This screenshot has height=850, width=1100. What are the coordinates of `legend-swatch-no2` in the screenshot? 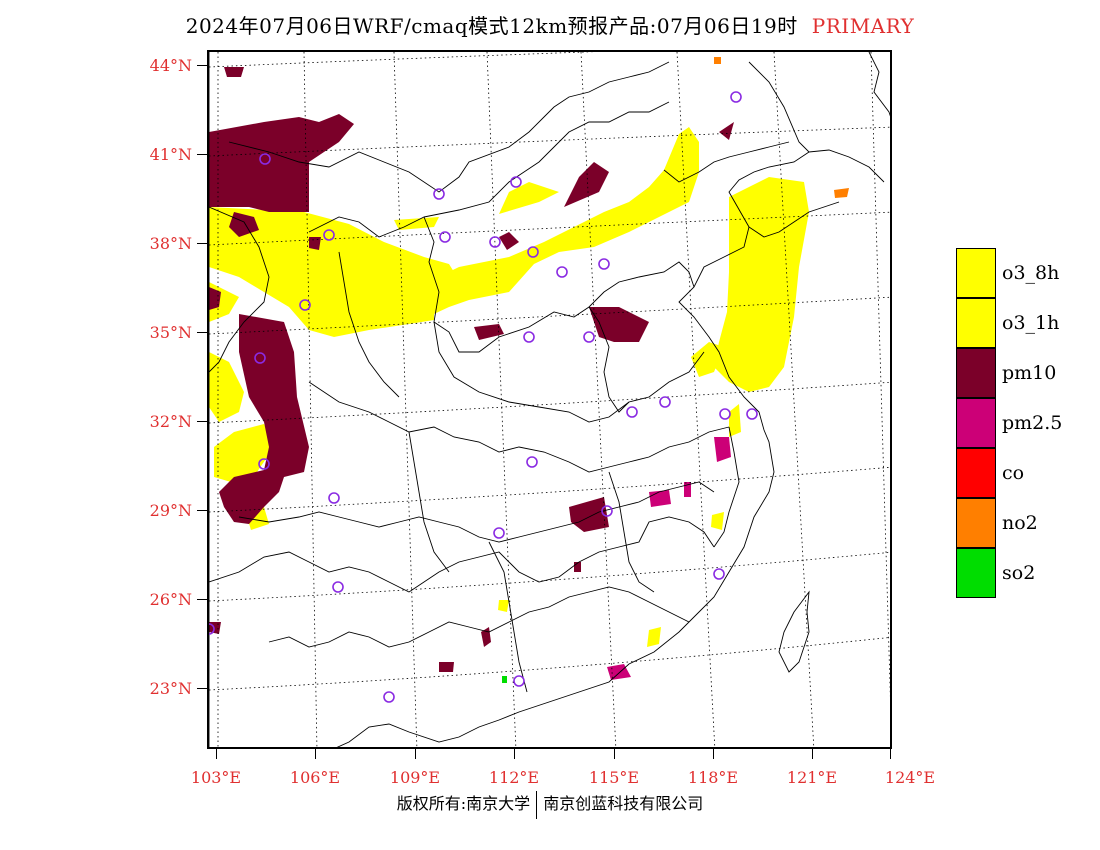 It's located at (976, 523).